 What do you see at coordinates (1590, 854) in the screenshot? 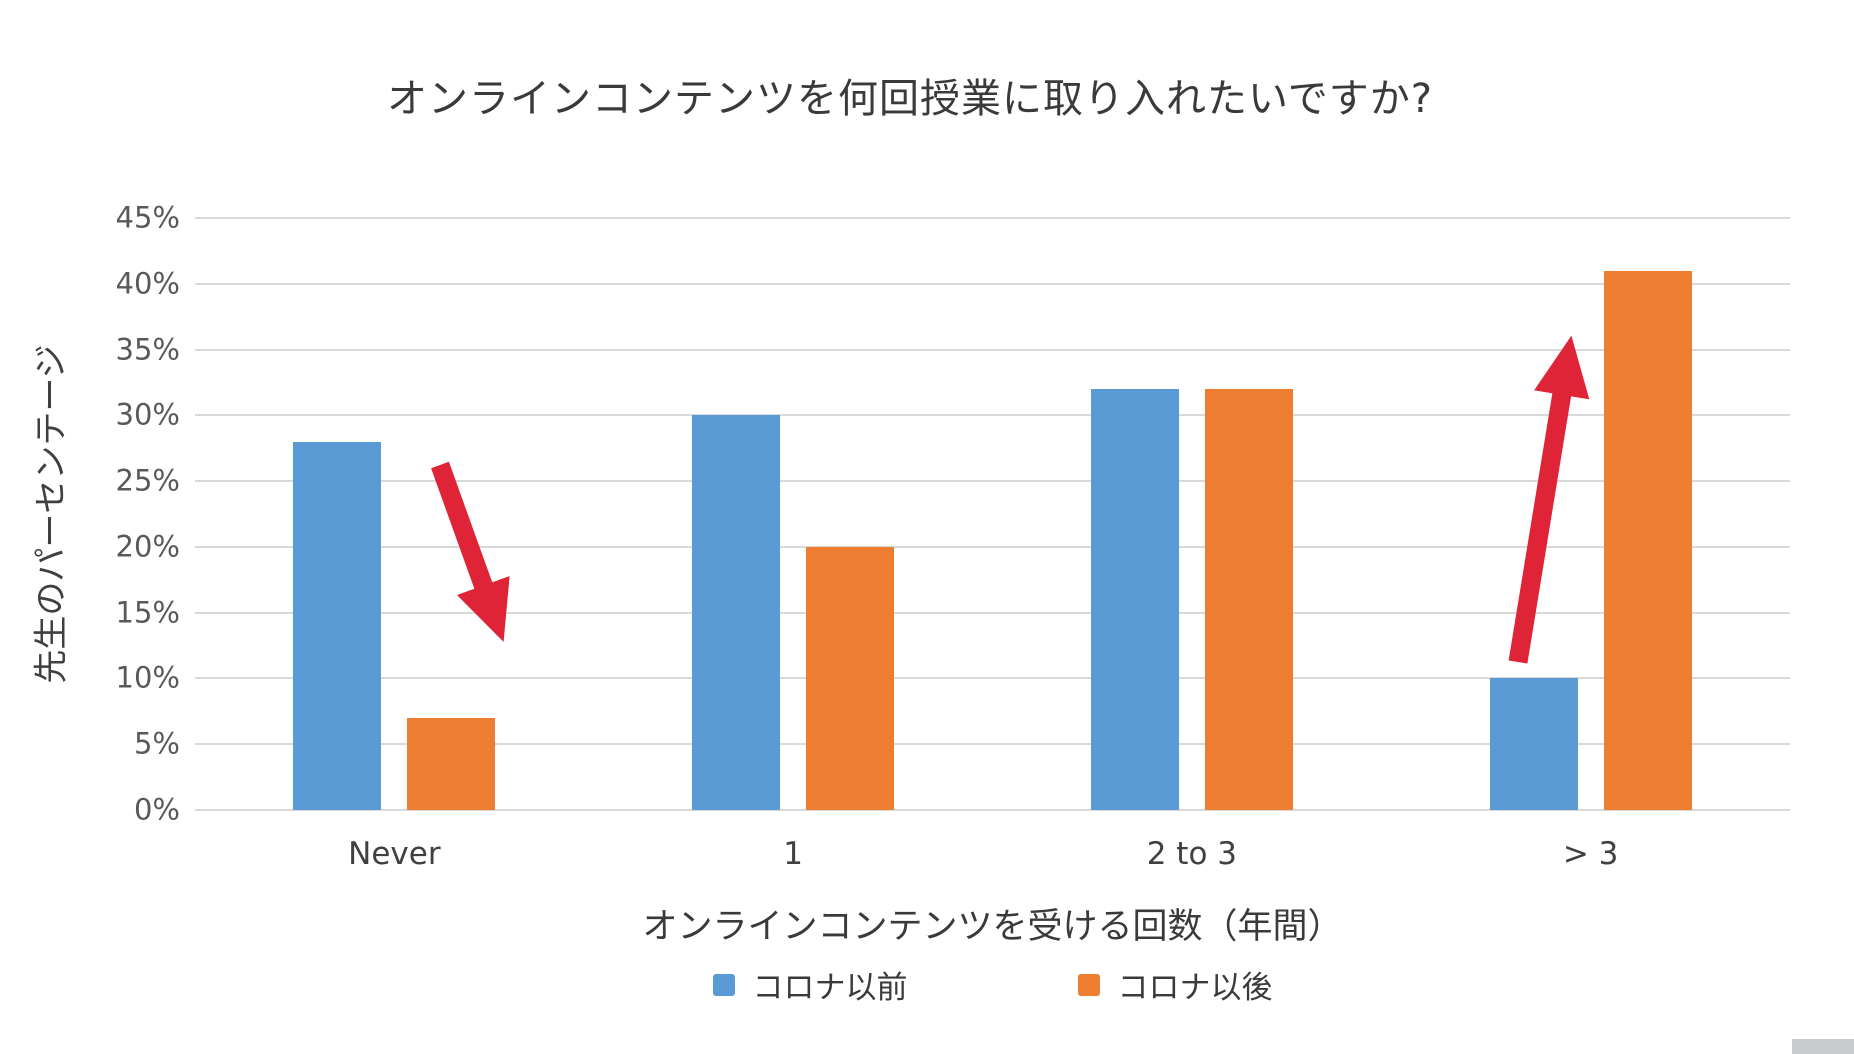
I see `x-tick-label-> 3: > 3` at bounding box center [1590, 854].